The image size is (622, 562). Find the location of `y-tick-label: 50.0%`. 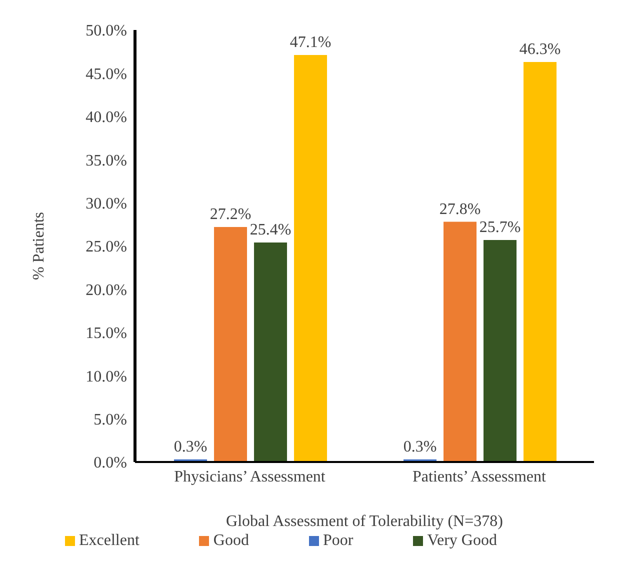

y-tick-label: 50.0% is located at coordinates (106, 31).